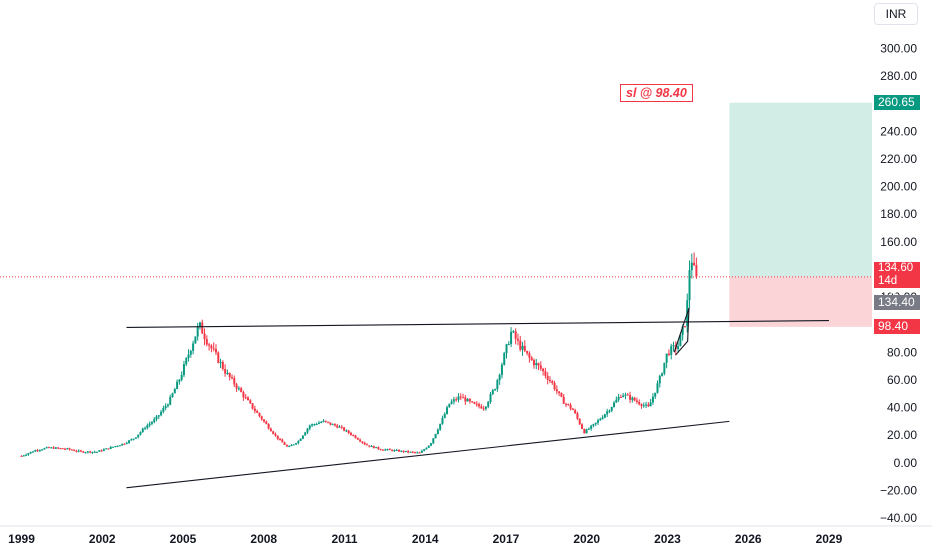 Image resolution: width=932 pixels, height=550 pixels. Describe the element at coordinates (898, 131) in the screenshot. I see `y-tick-label: 240.00` at that location.